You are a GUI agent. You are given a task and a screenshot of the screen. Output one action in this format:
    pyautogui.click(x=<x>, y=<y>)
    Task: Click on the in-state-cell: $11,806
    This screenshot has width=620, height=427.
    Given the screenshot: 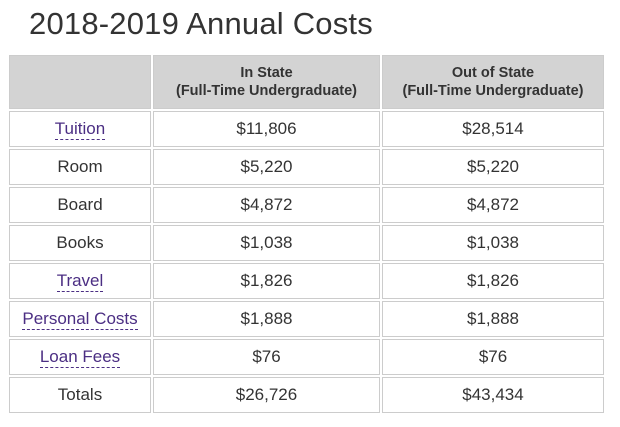 What is the action you would take?
    pyautogui.click(x=266, y=129)
    